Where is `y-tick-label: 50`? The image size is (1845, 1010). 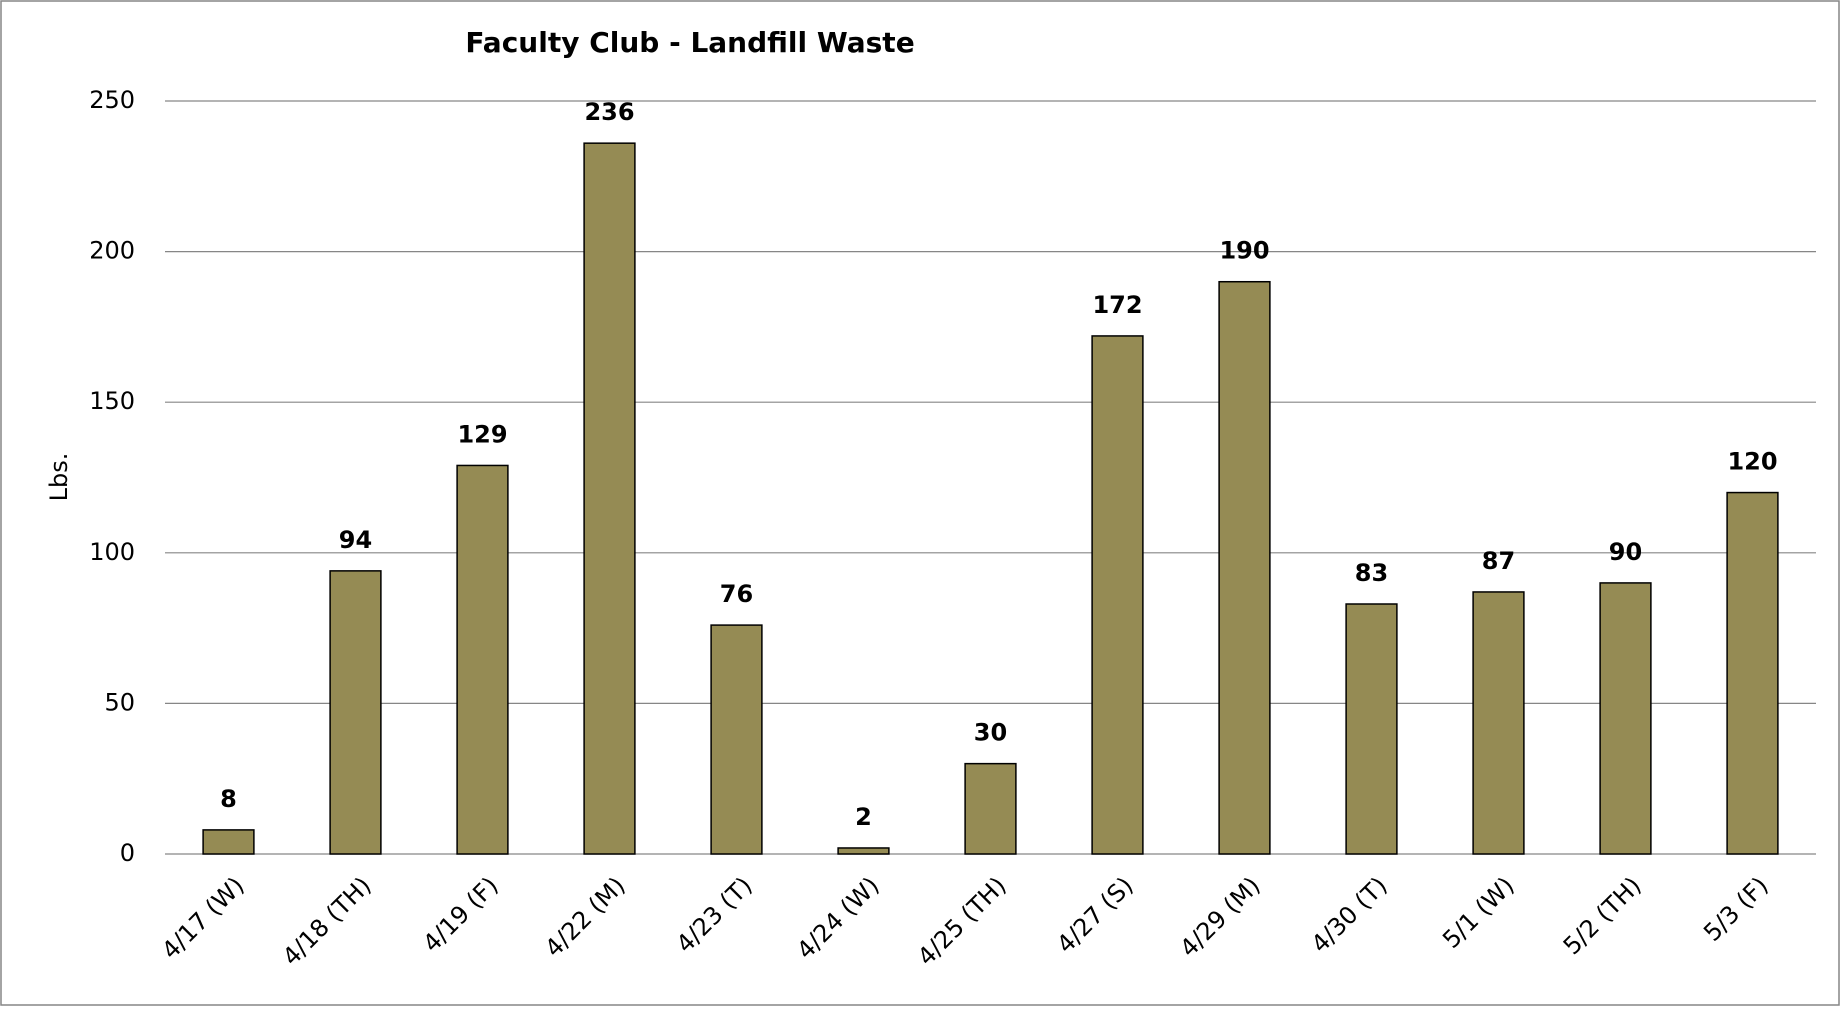 y-tick-label: 50 is located at coordinates (119, 702).